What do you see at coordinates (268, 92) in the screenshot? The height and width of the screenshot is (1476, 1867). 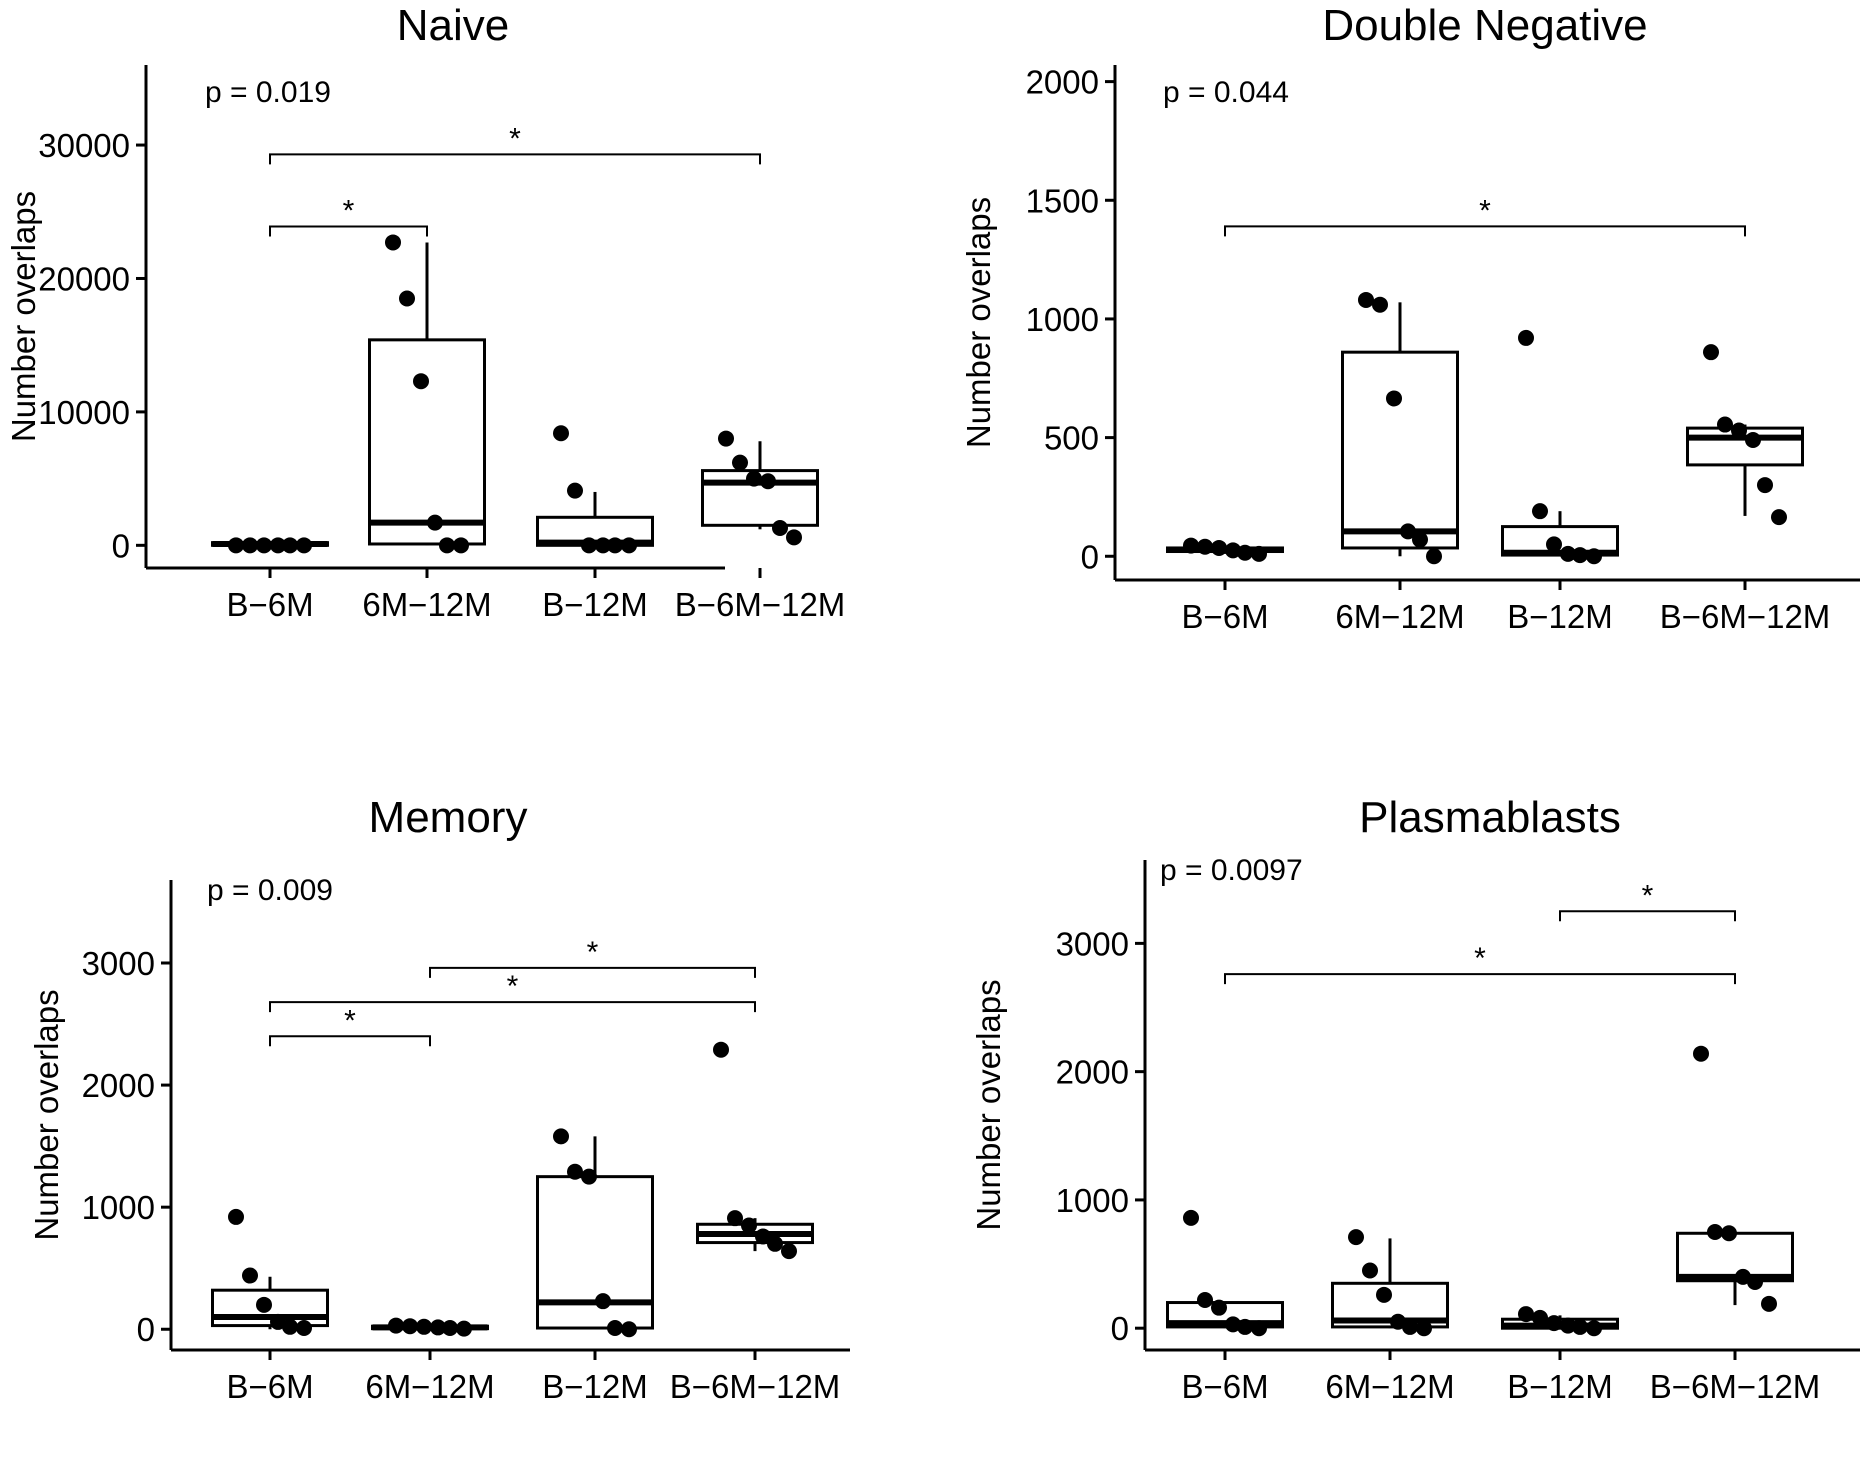 I see `p-value-label: p = 0.019` at bounding box center [268, 92].